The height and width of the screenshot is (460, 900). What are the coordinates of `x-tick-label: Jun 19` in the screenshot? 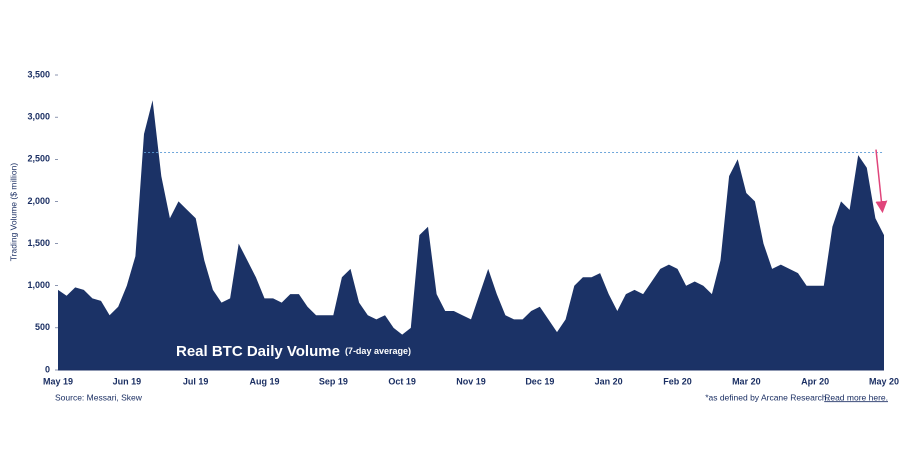 It's located at (127, 381).